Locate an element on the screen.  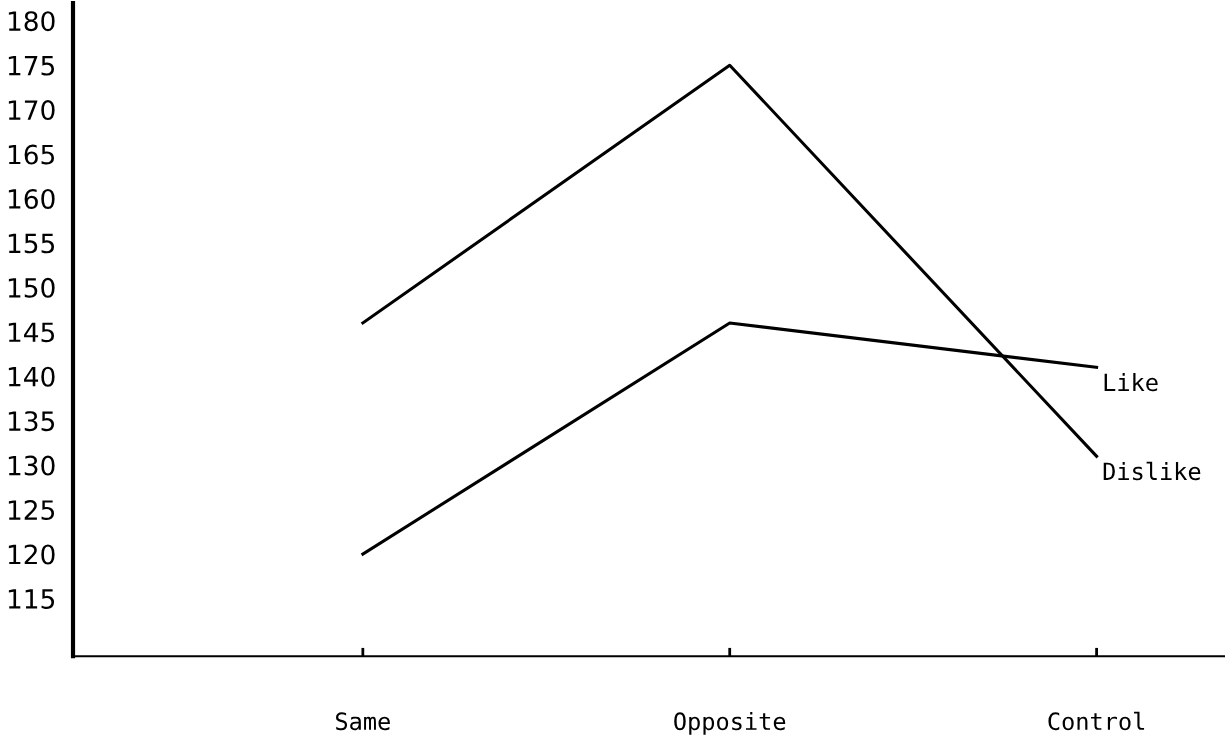
y-tick-label: 160 is located at coordinates (31, 198).